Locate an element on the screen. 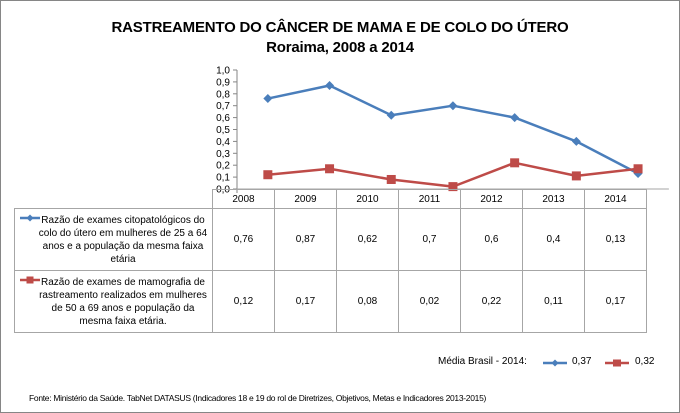 Image resolution: width=680 pixels, height=413 pixels. data-label: 0,12 is located at coordinates (243, 301).